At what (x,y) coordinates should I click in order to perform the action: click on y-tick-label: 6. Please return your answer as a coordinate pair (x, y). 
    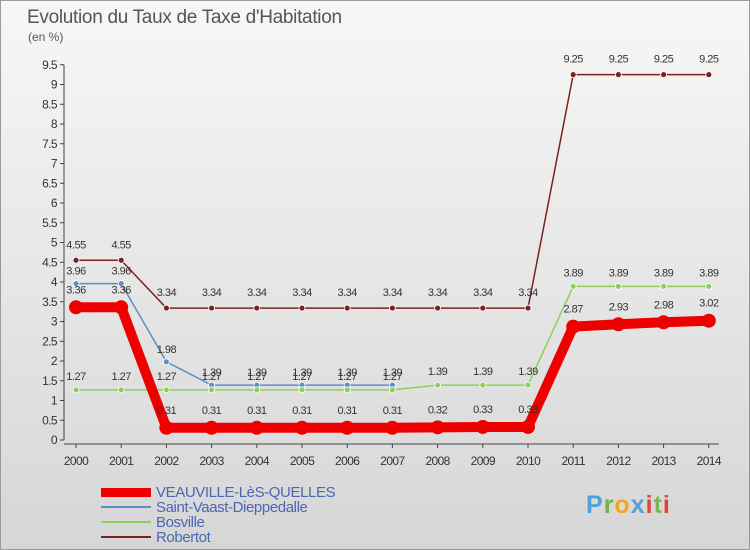
    Looking at the image, I should click on (54, 203).